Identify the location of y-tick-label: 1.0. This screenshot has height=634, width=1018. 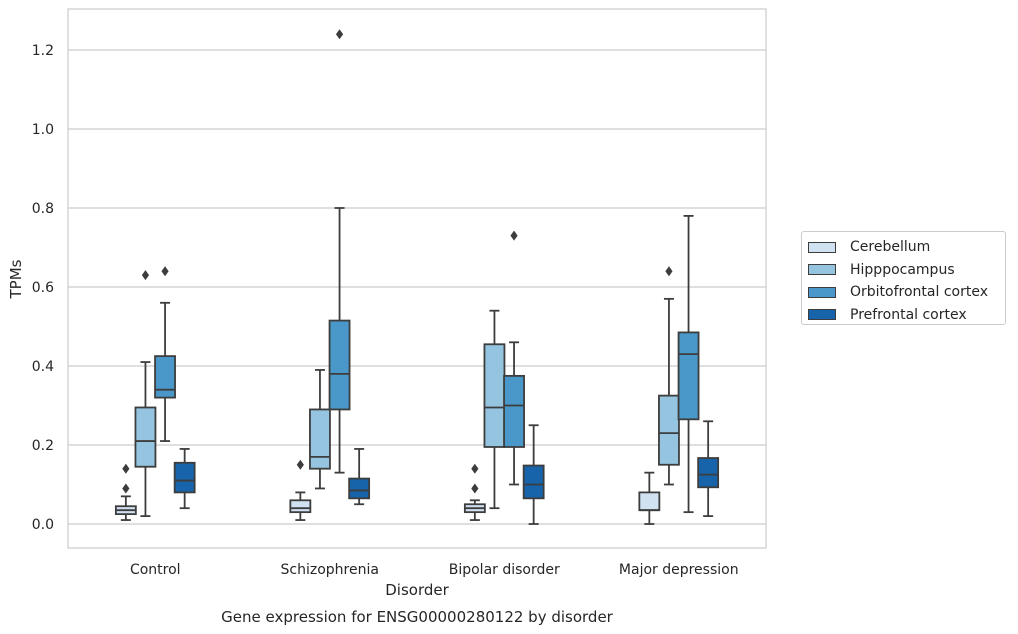
(43, 130).